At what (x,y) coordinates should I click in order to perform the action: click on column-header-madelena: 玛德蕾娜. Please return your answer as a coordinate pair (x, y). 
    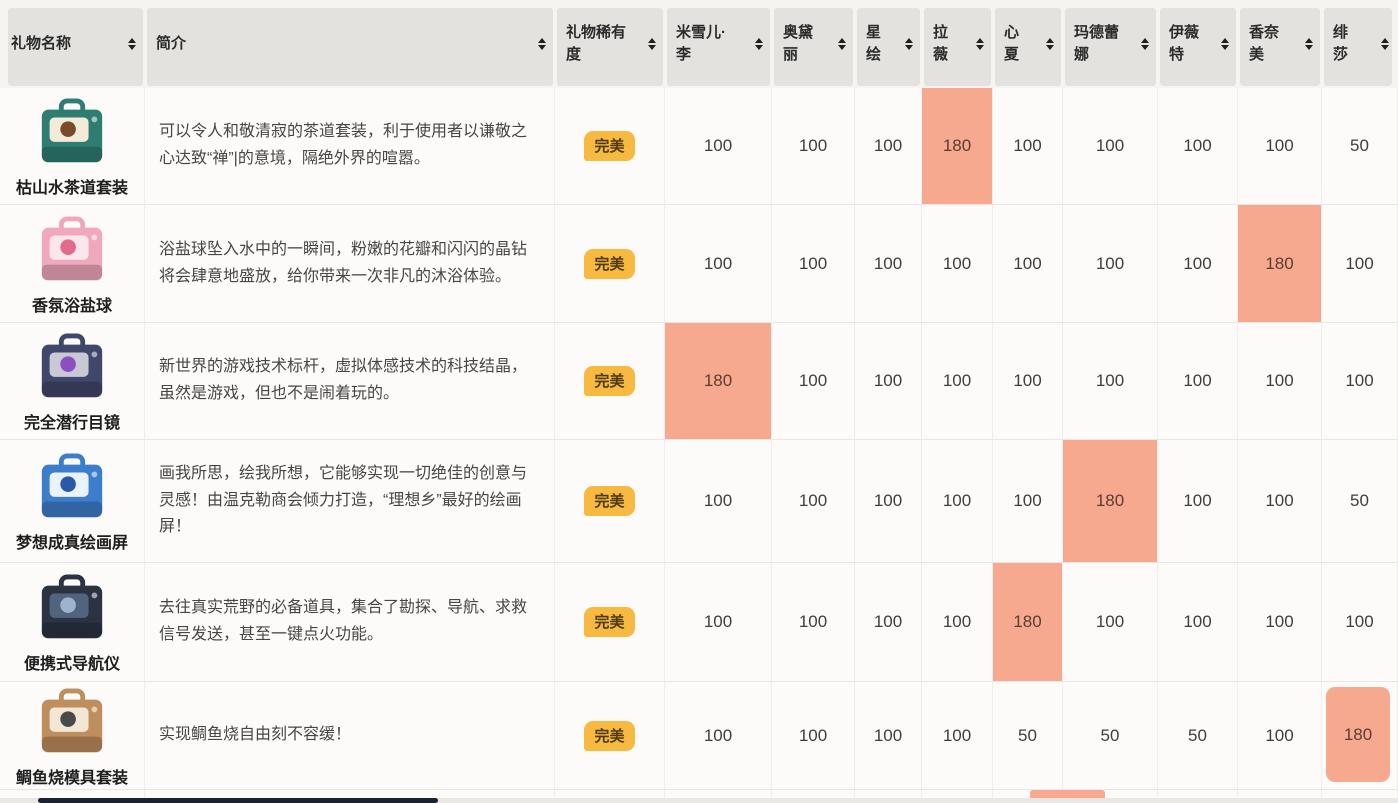
    Looking at the image, I should click on (1110, 44).